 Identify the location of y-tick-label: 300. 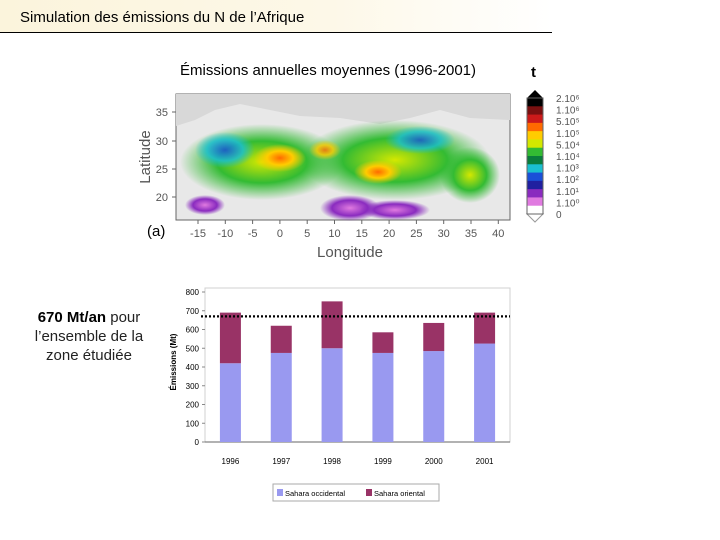
(193, 386).